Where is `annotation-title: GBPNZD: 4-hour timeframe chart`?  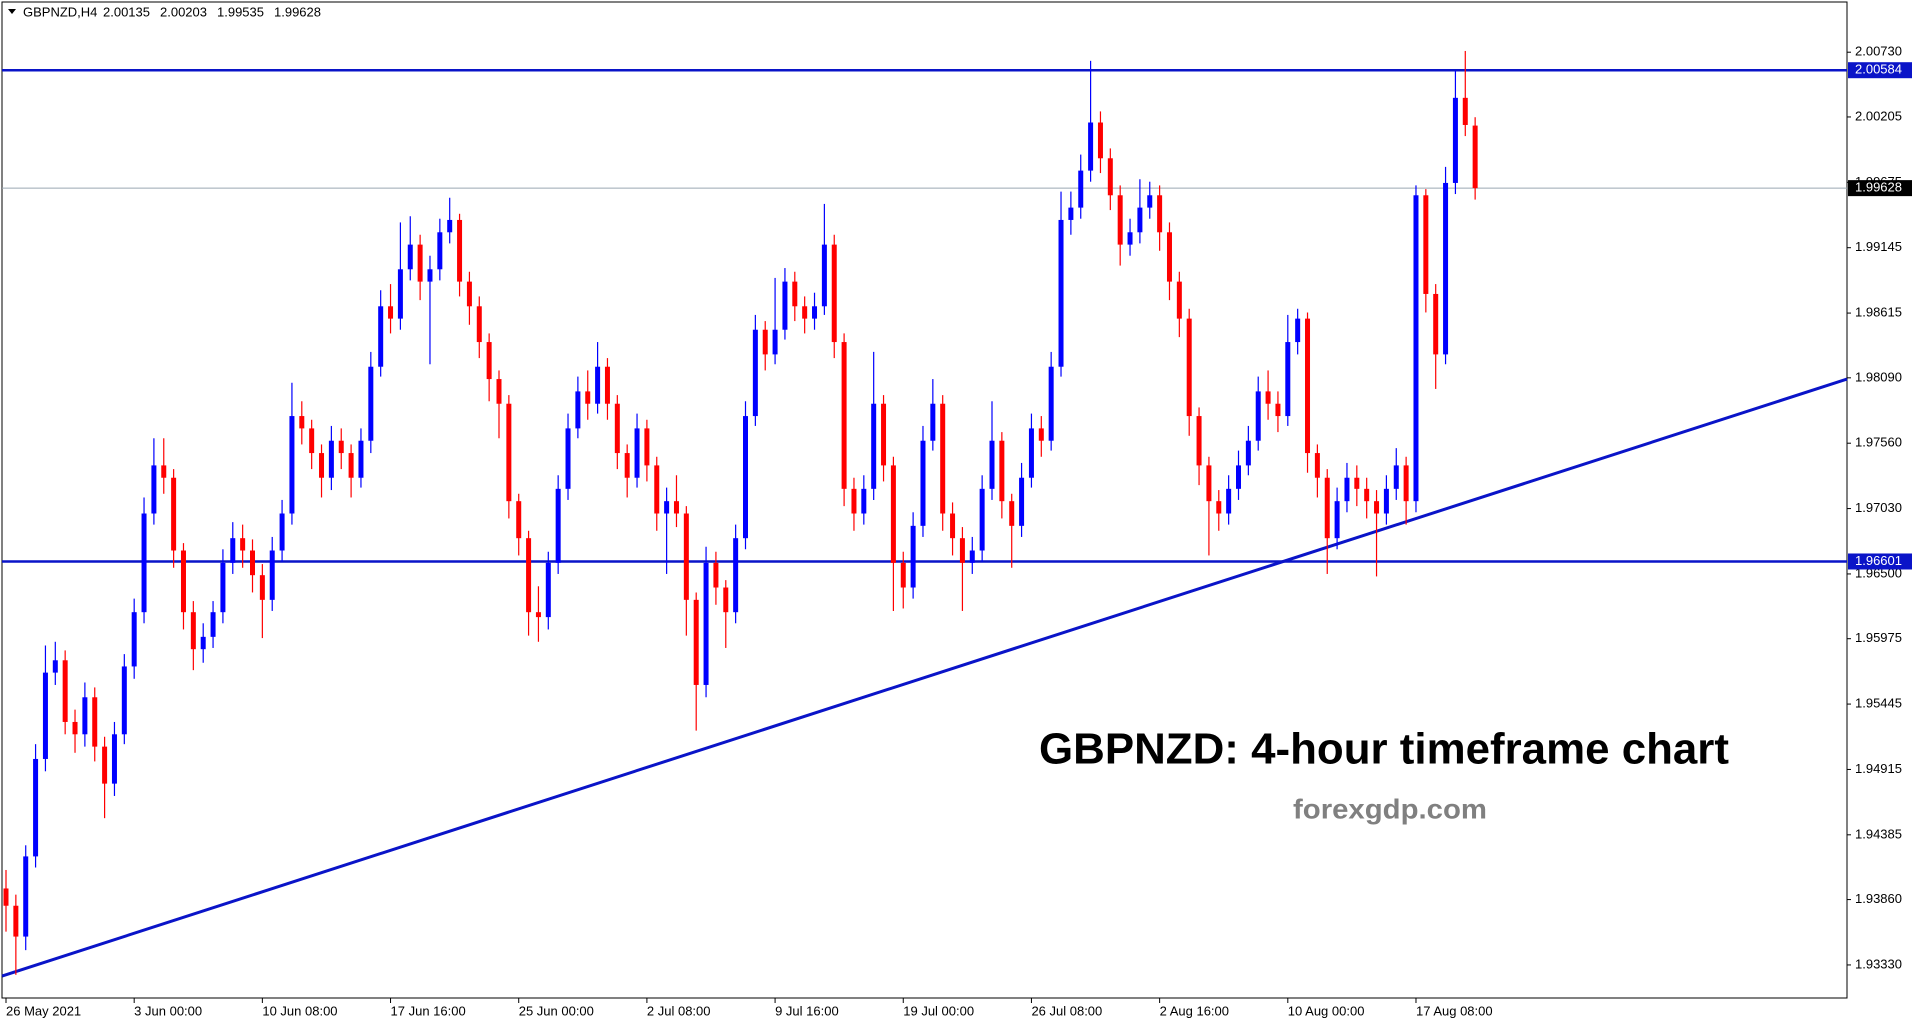 annotation-title: GBPNZD: 4-hour timeframe chart is located at coordinates (1384, 749).